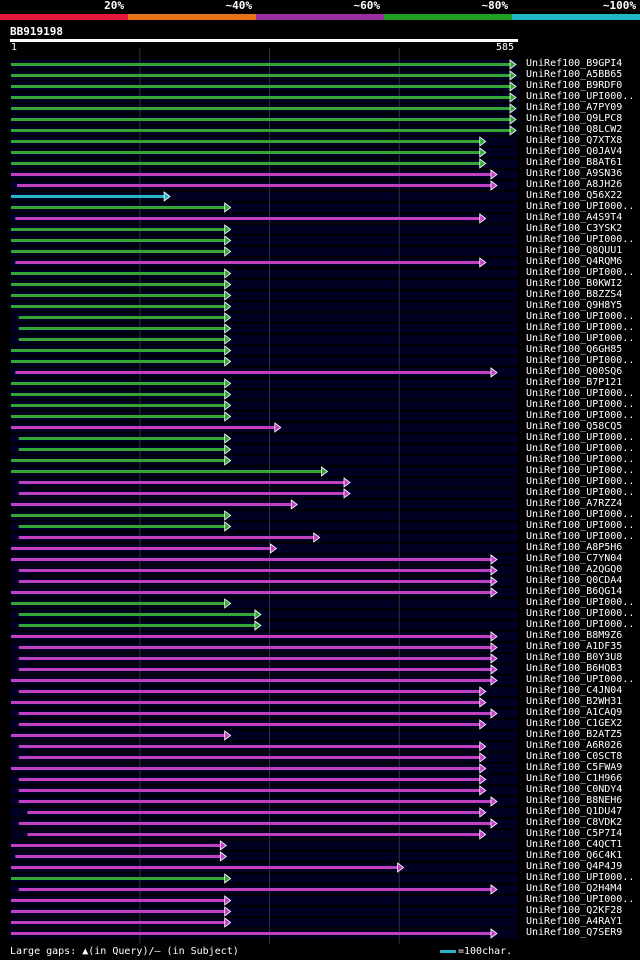  What do you see at coordinates (574, 184) in the screenshot?
I see `hit-label: UniRef100_A8JH26` at bounding box center [574, 184].